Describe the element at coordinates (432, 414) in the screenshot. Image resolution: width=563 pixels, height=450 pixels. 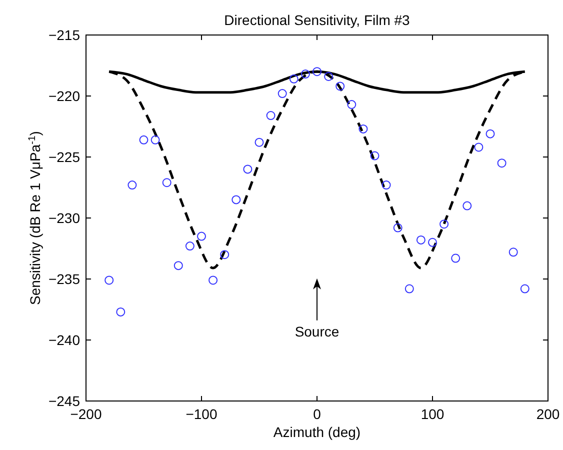
I see `x-tick-label: 100` at that location.